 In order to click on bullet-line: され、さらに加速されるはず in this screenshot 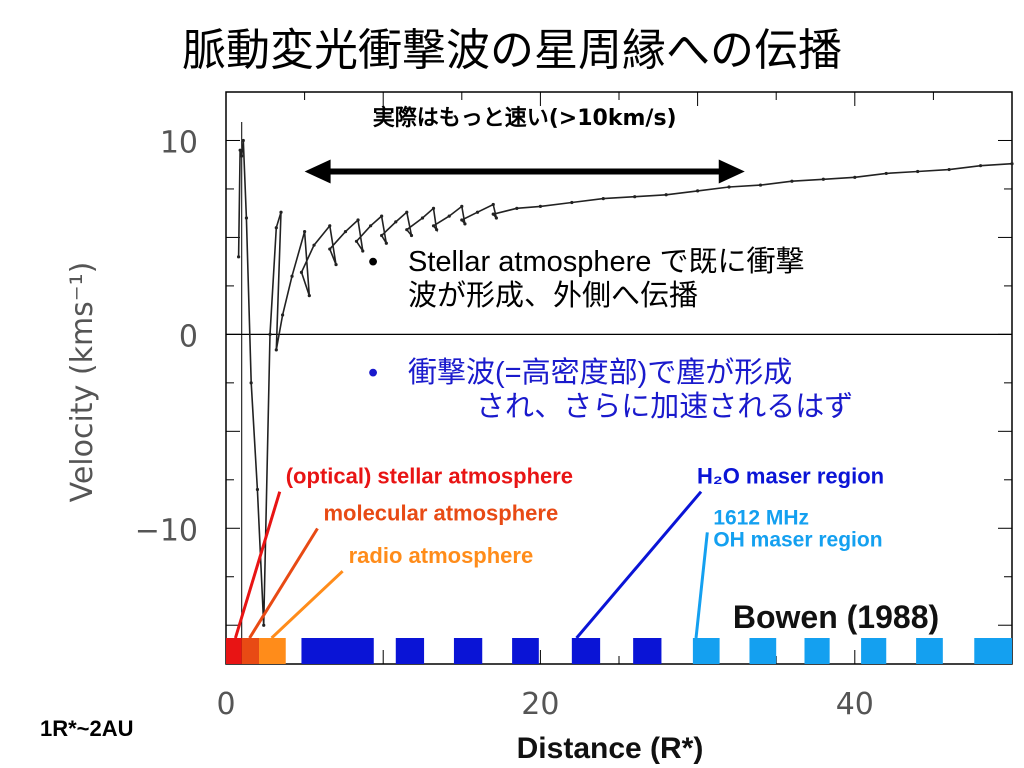, I will do `click(665, 407)`.